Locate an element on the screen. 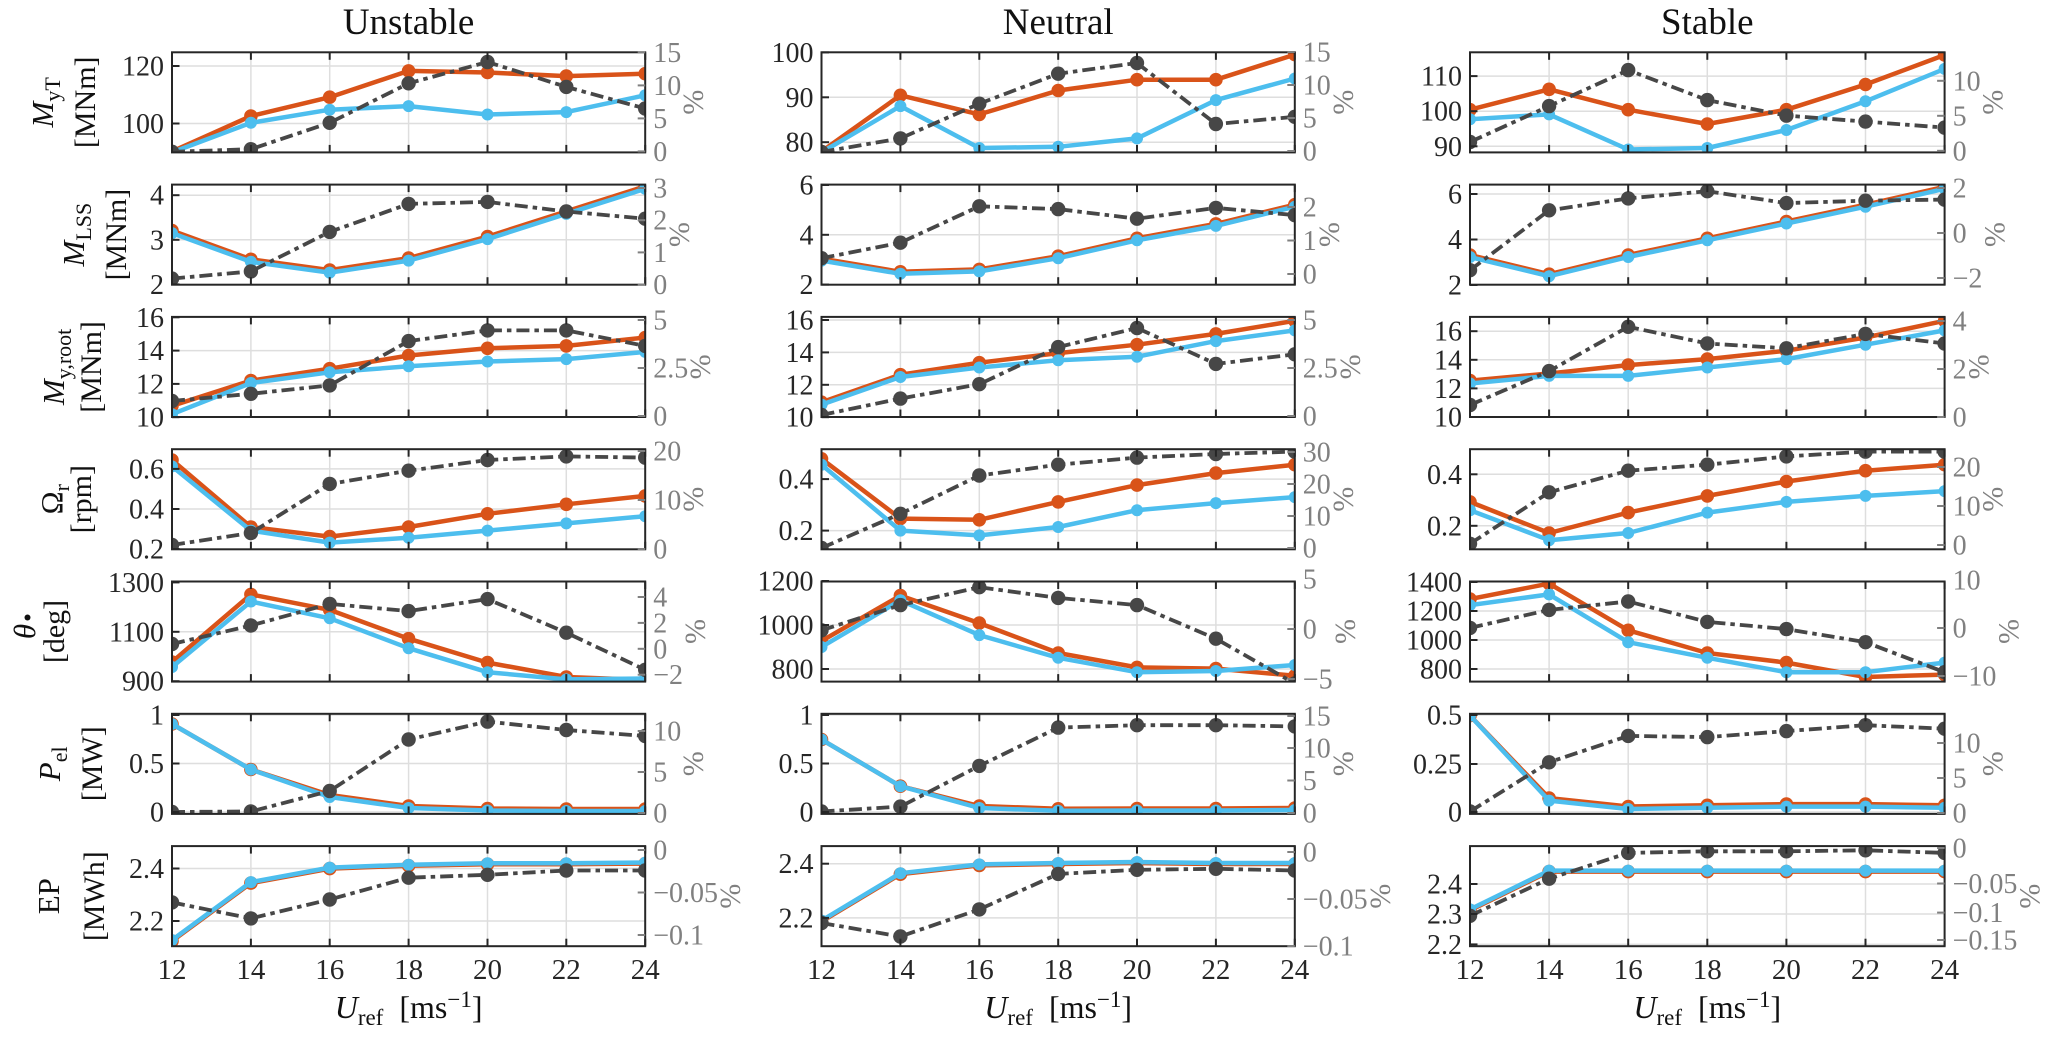  svg-text: 22 is located at coordinates (1215, 970).